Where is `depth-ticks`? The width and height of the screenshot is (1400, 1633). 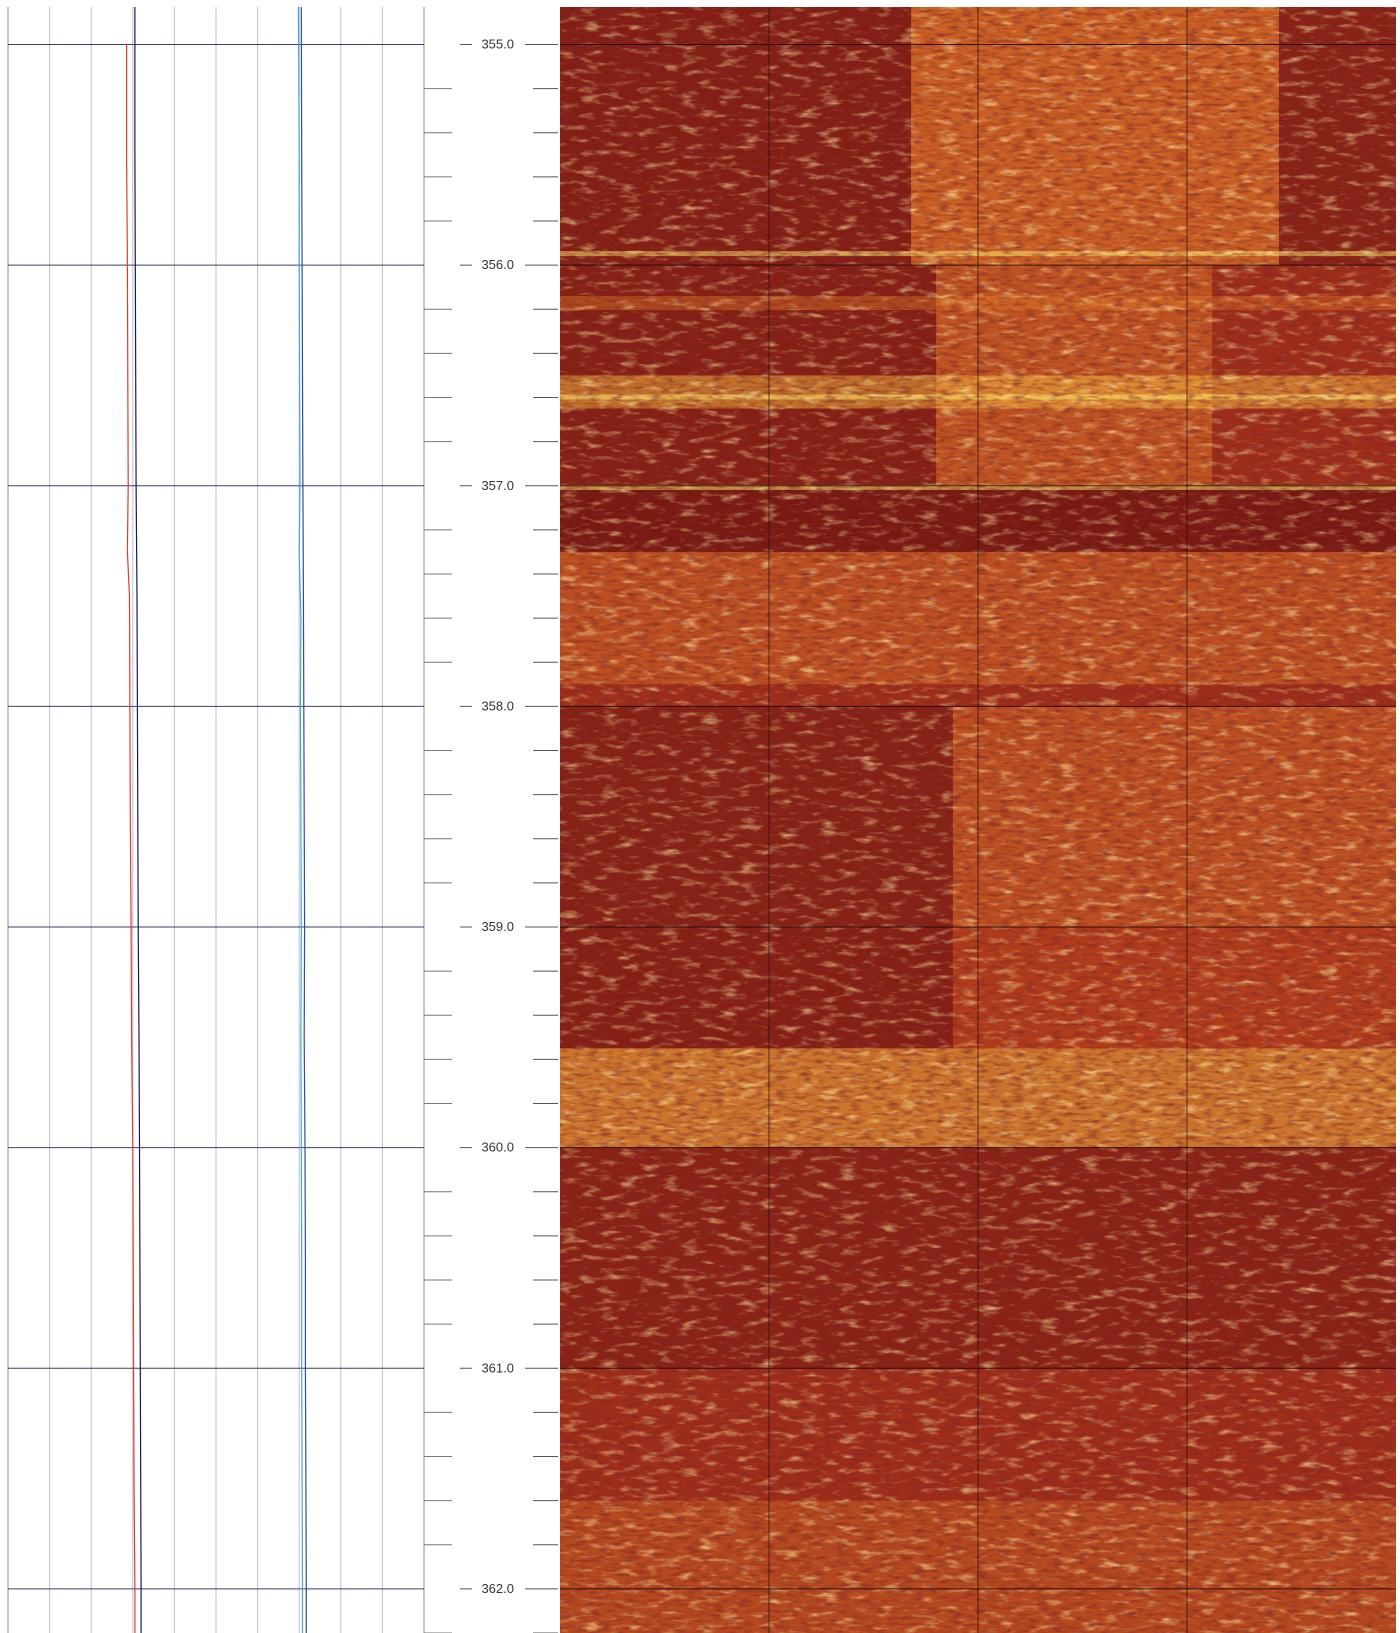 depth-ticks is located at coordinates (491, 838).